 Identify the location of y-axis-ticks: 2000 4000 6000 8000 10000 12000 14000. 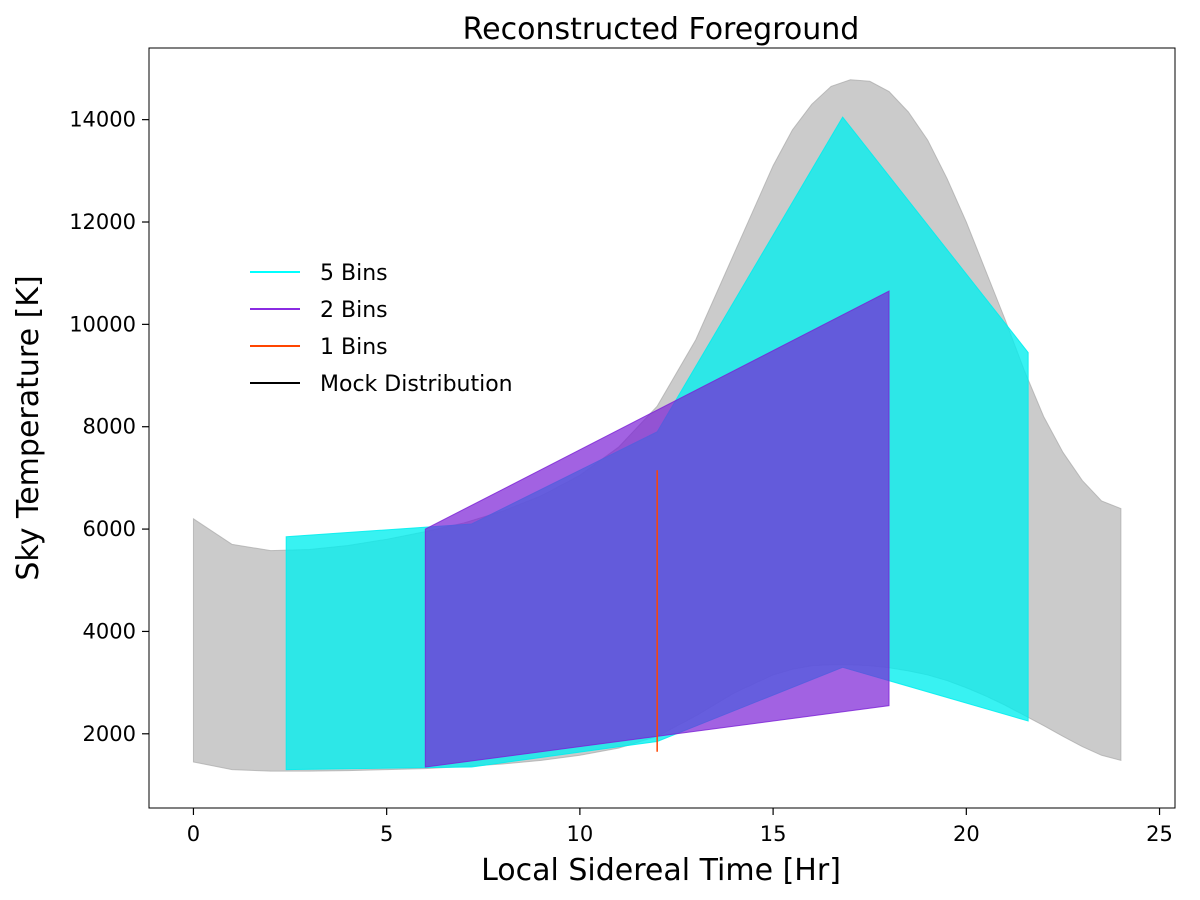
(109, 427).